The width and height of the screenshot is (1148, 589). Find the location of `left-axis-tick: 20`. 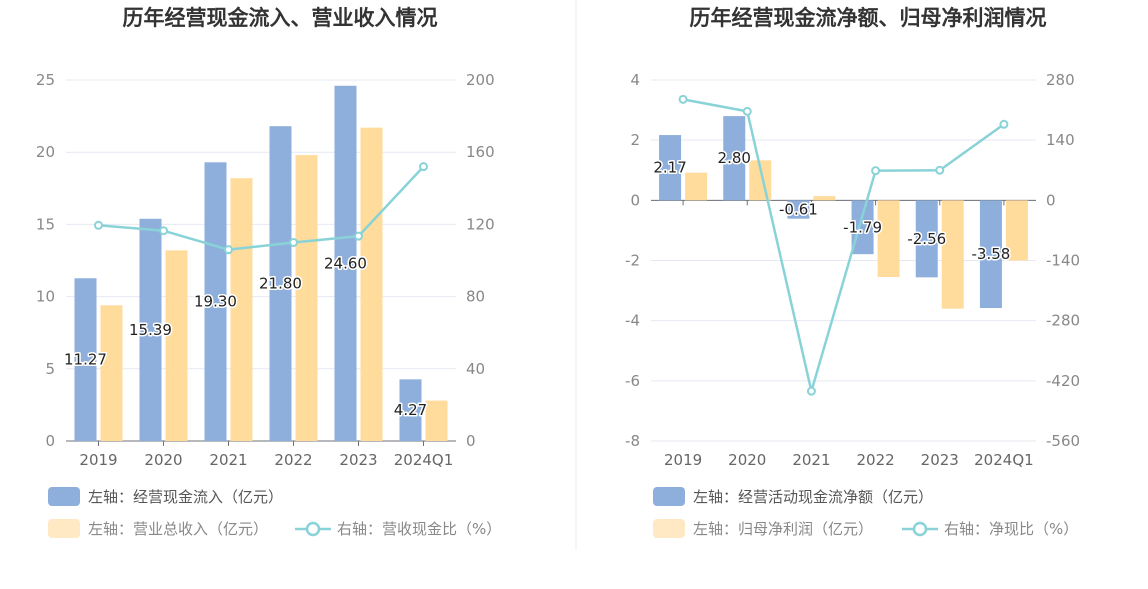

left-axis-tick: 20 is located at coordinates (45, 152).